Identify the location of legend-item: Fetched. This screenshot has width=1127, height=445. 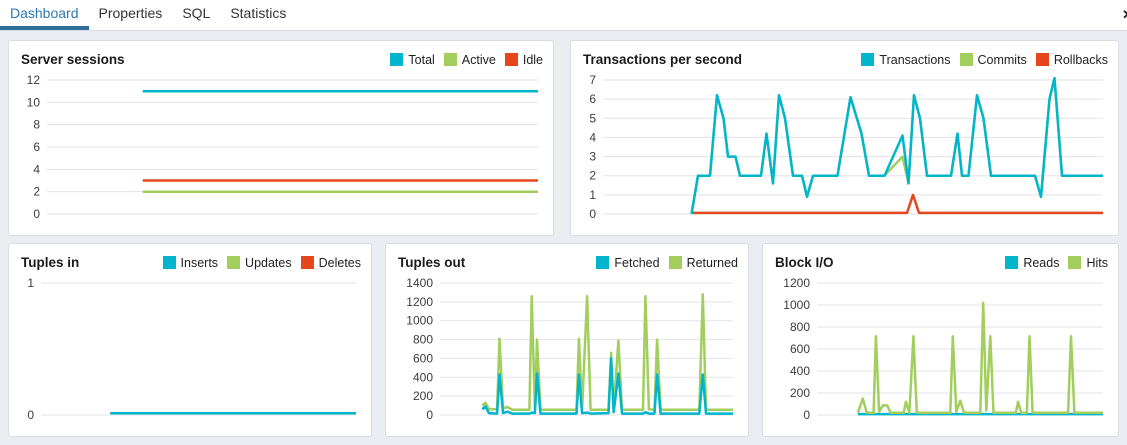
(628, 262).